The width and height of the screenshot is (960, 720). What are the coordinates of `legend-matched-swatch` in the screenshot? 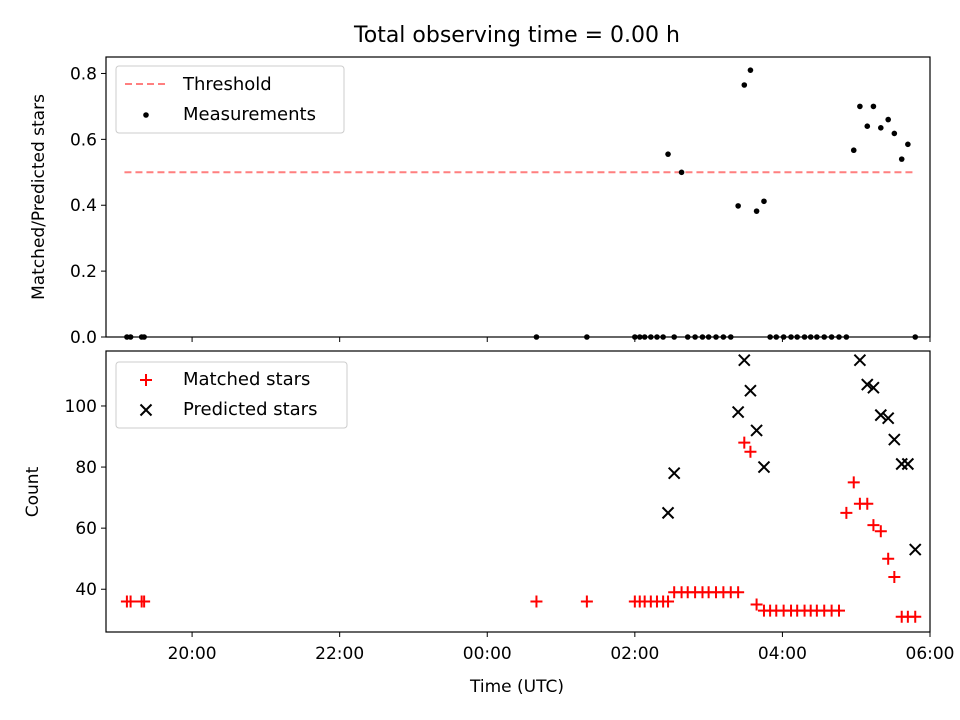 It's located at (146, 380).